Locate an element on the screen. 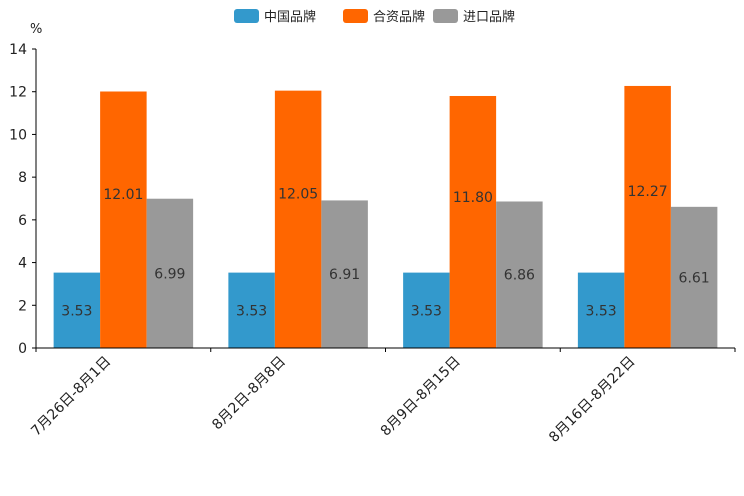  data-label: 12.01 is located at coordinates (123, 195).